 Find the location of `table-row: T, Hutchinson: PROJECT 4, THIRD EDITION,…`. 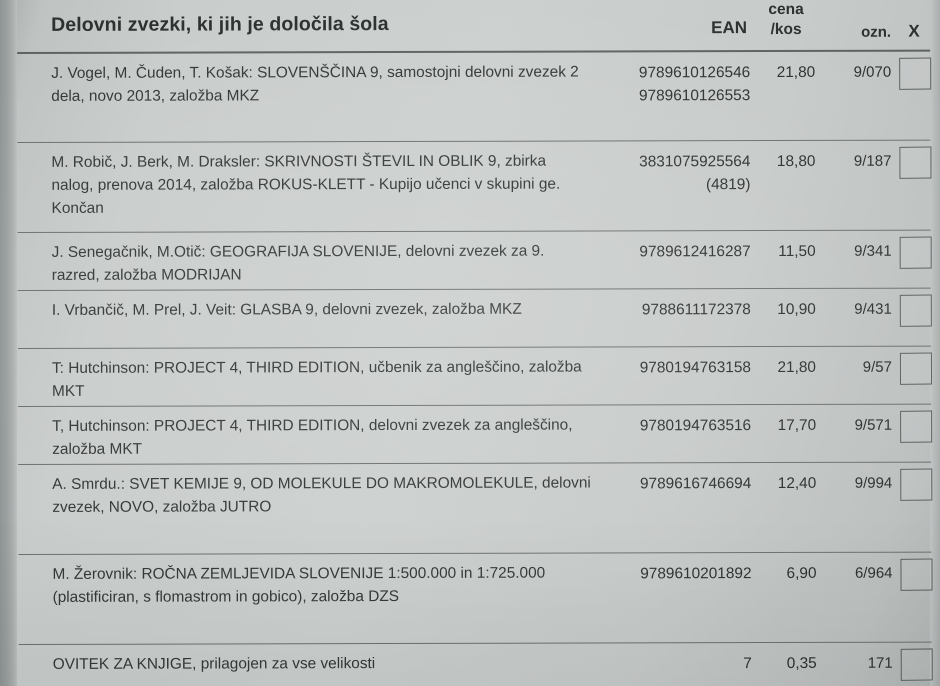

table-row: T, Hutchinson: PROJECT 4, THIRD EDITION,… is located at coordinates (475, 433).